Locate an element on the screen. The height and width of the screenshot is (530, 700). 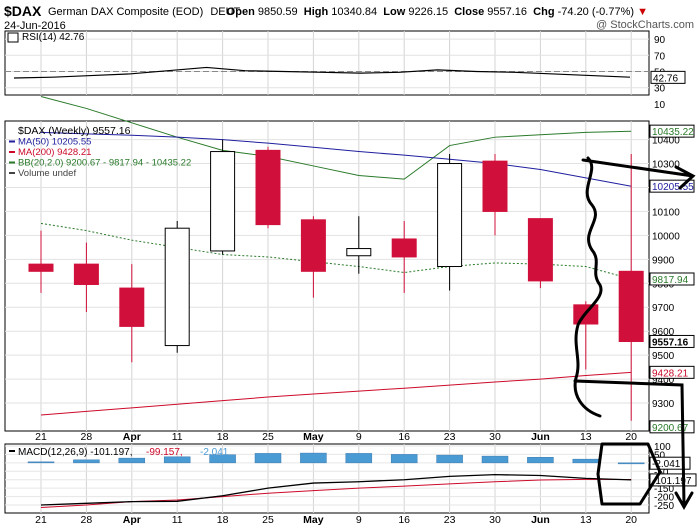
price-legend-entry: BB(20,2.0) 9200.67 - 9817.94 - 10435.22 is located at coordinates (104, 163).